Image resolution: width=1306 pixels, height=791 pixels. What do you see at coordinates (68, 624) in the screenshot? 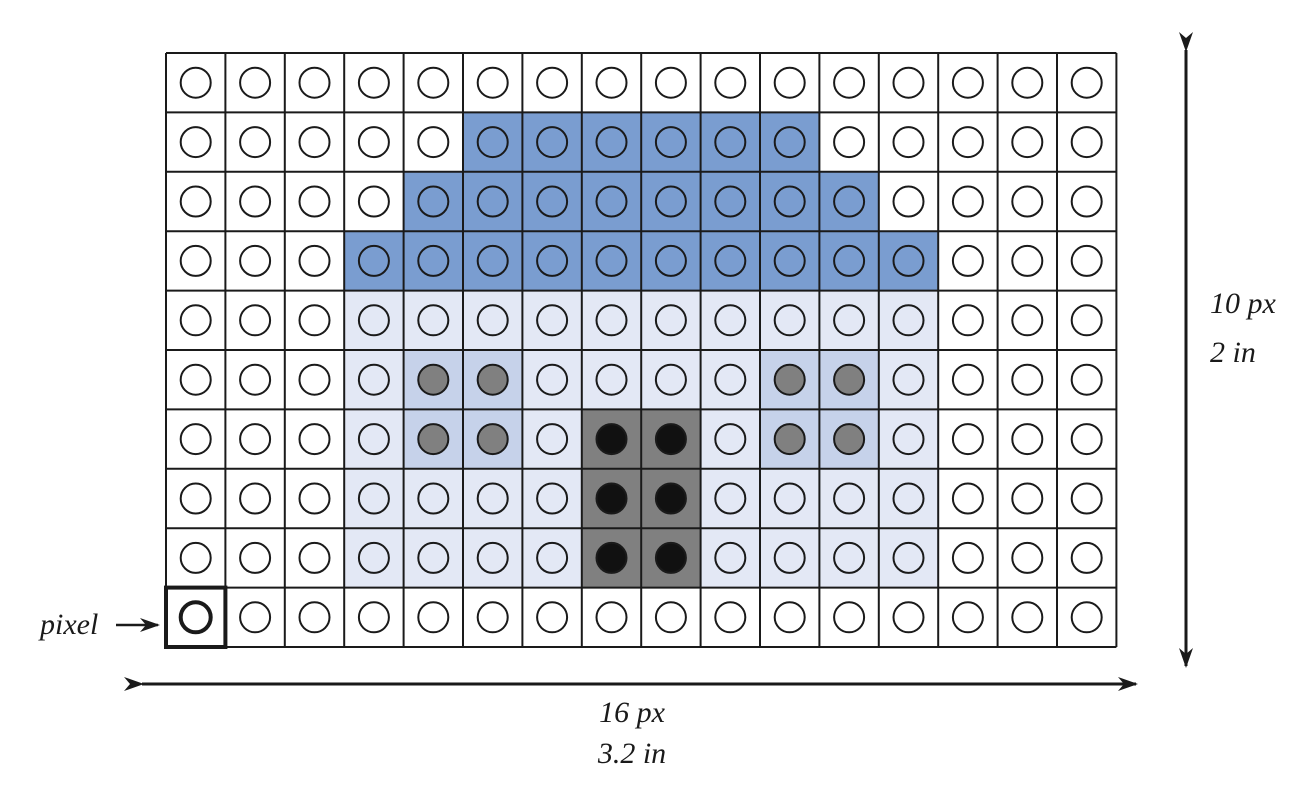
I see `pixel-label: pixel` at bounding box center [68, 624].